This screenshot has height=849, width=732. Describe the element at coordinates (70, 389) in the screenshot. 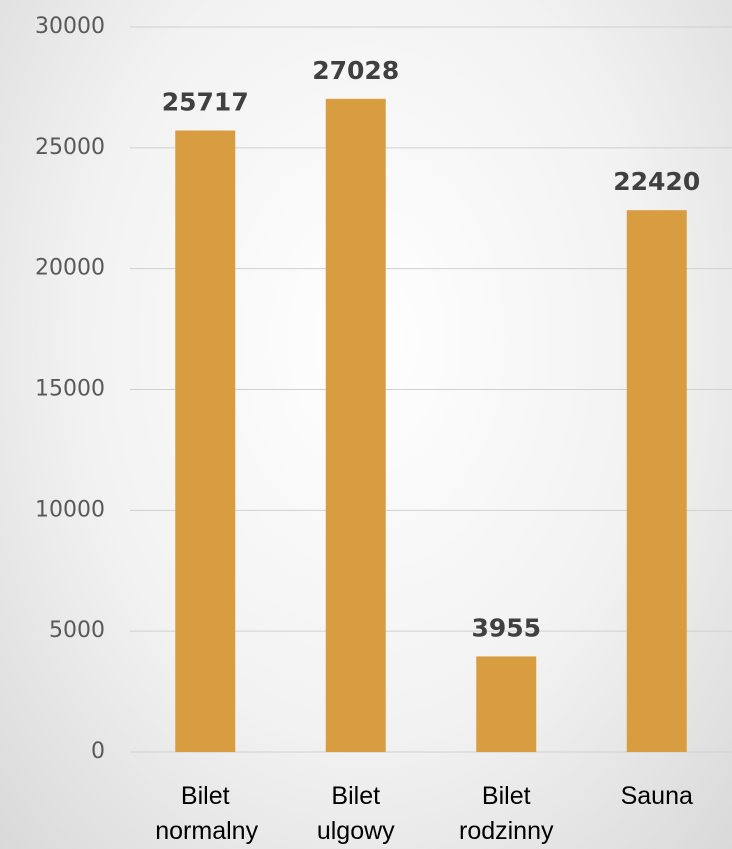

I see `y-tick-label: 15000` at that location.